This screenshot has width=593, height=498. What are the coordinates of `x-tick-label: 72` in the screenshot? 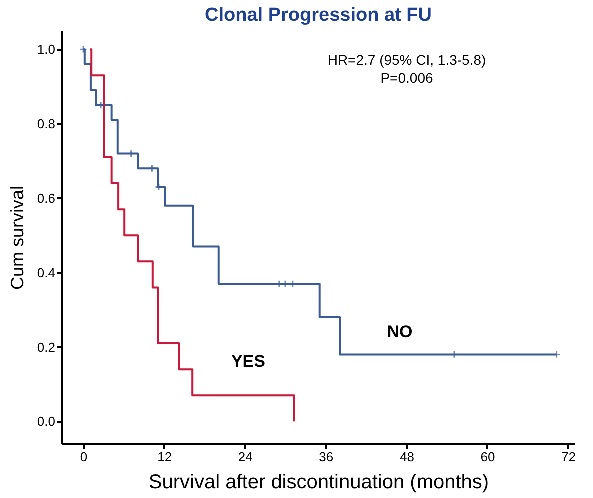 It's located at (569, 457).